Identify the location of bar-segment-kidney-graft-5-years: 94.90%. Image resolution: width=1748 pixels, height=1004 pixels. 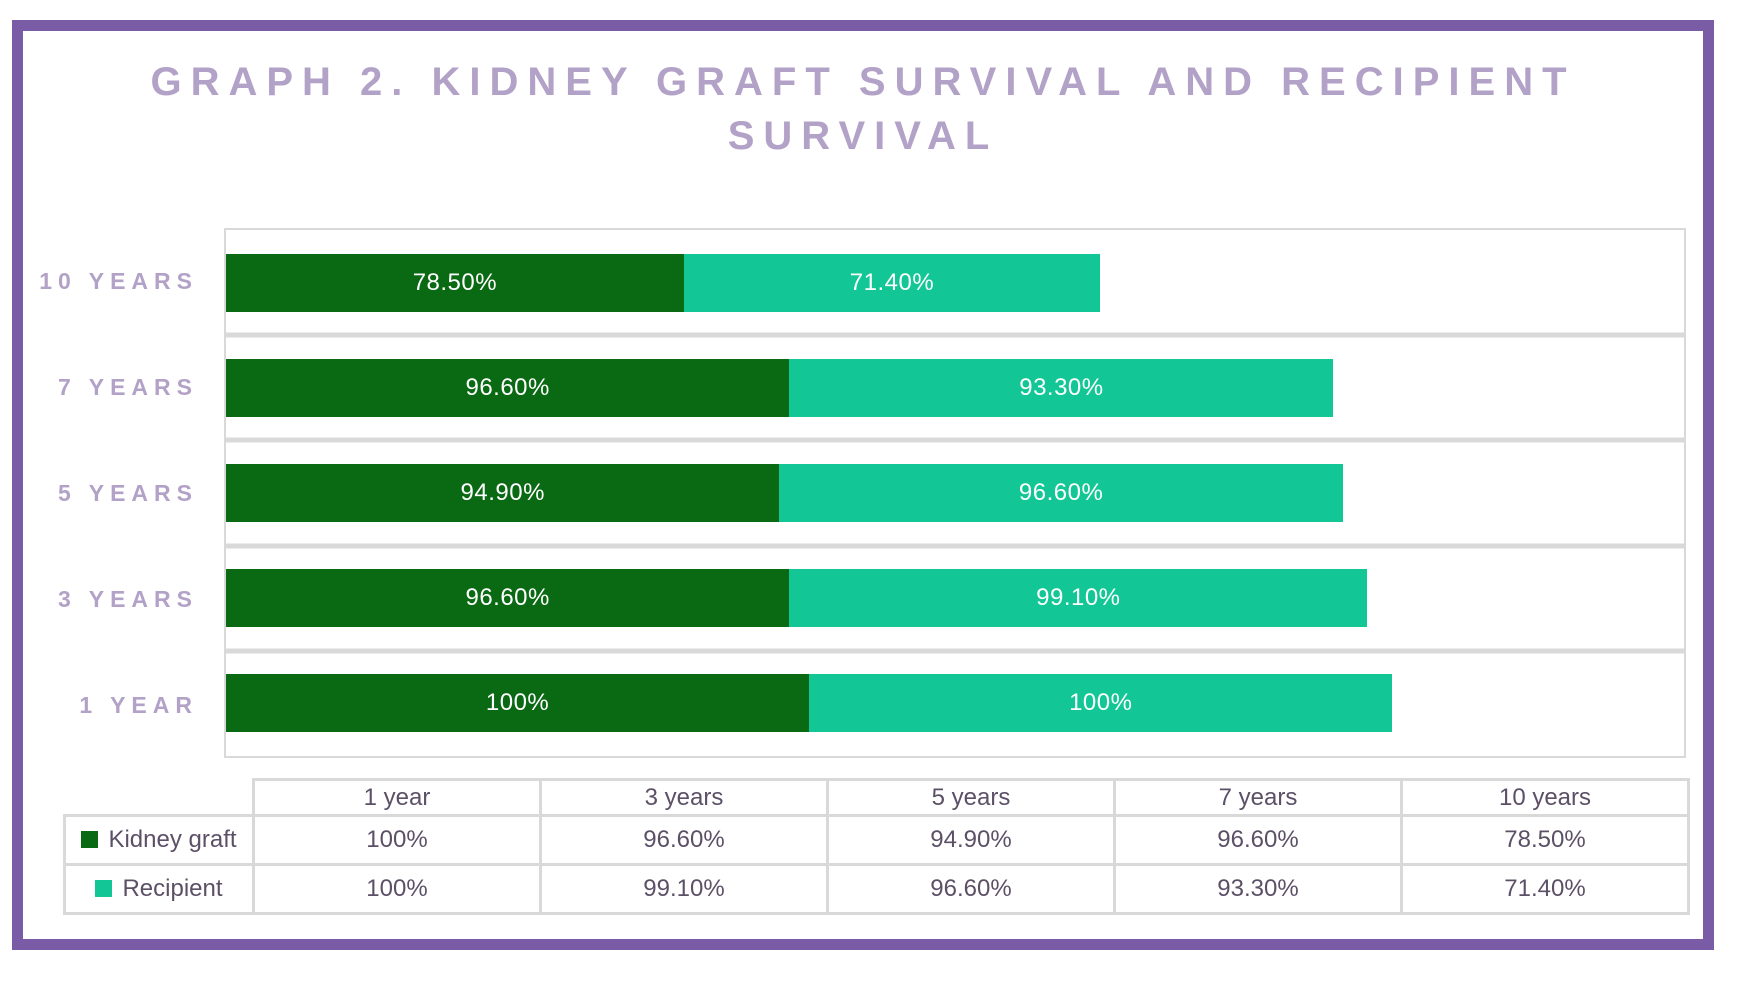
(503, 493).